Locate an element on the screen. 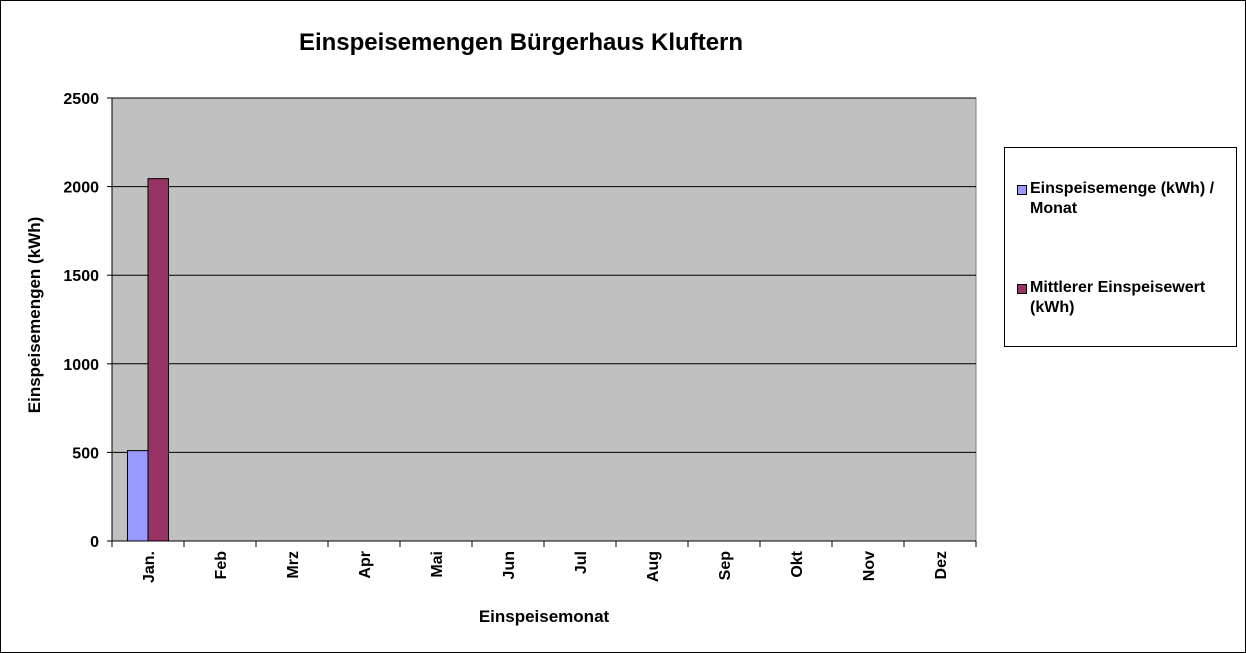 The height and width of the screenshot is (653, 1246). x-tick-label: Aug is located at coordinates (653, 566).